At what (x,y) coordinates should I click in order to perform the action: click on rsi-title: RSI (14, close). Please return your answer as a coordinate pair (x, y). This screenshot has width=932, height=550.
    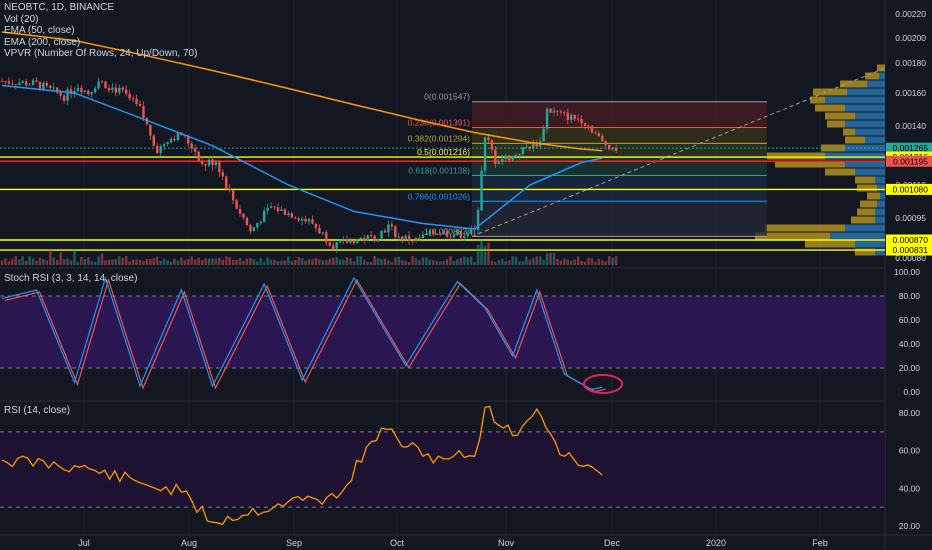
    Looking at the image, I should click on (37, 410).